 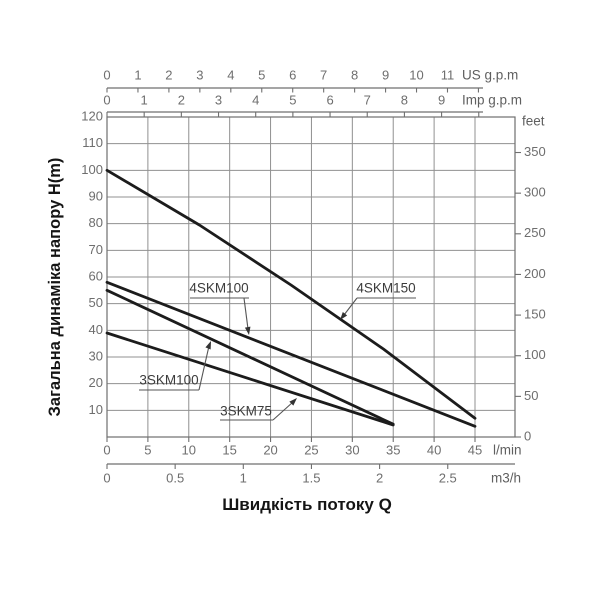 I want to click on head-m-tick-label: 100, so click(x=92, y=169).